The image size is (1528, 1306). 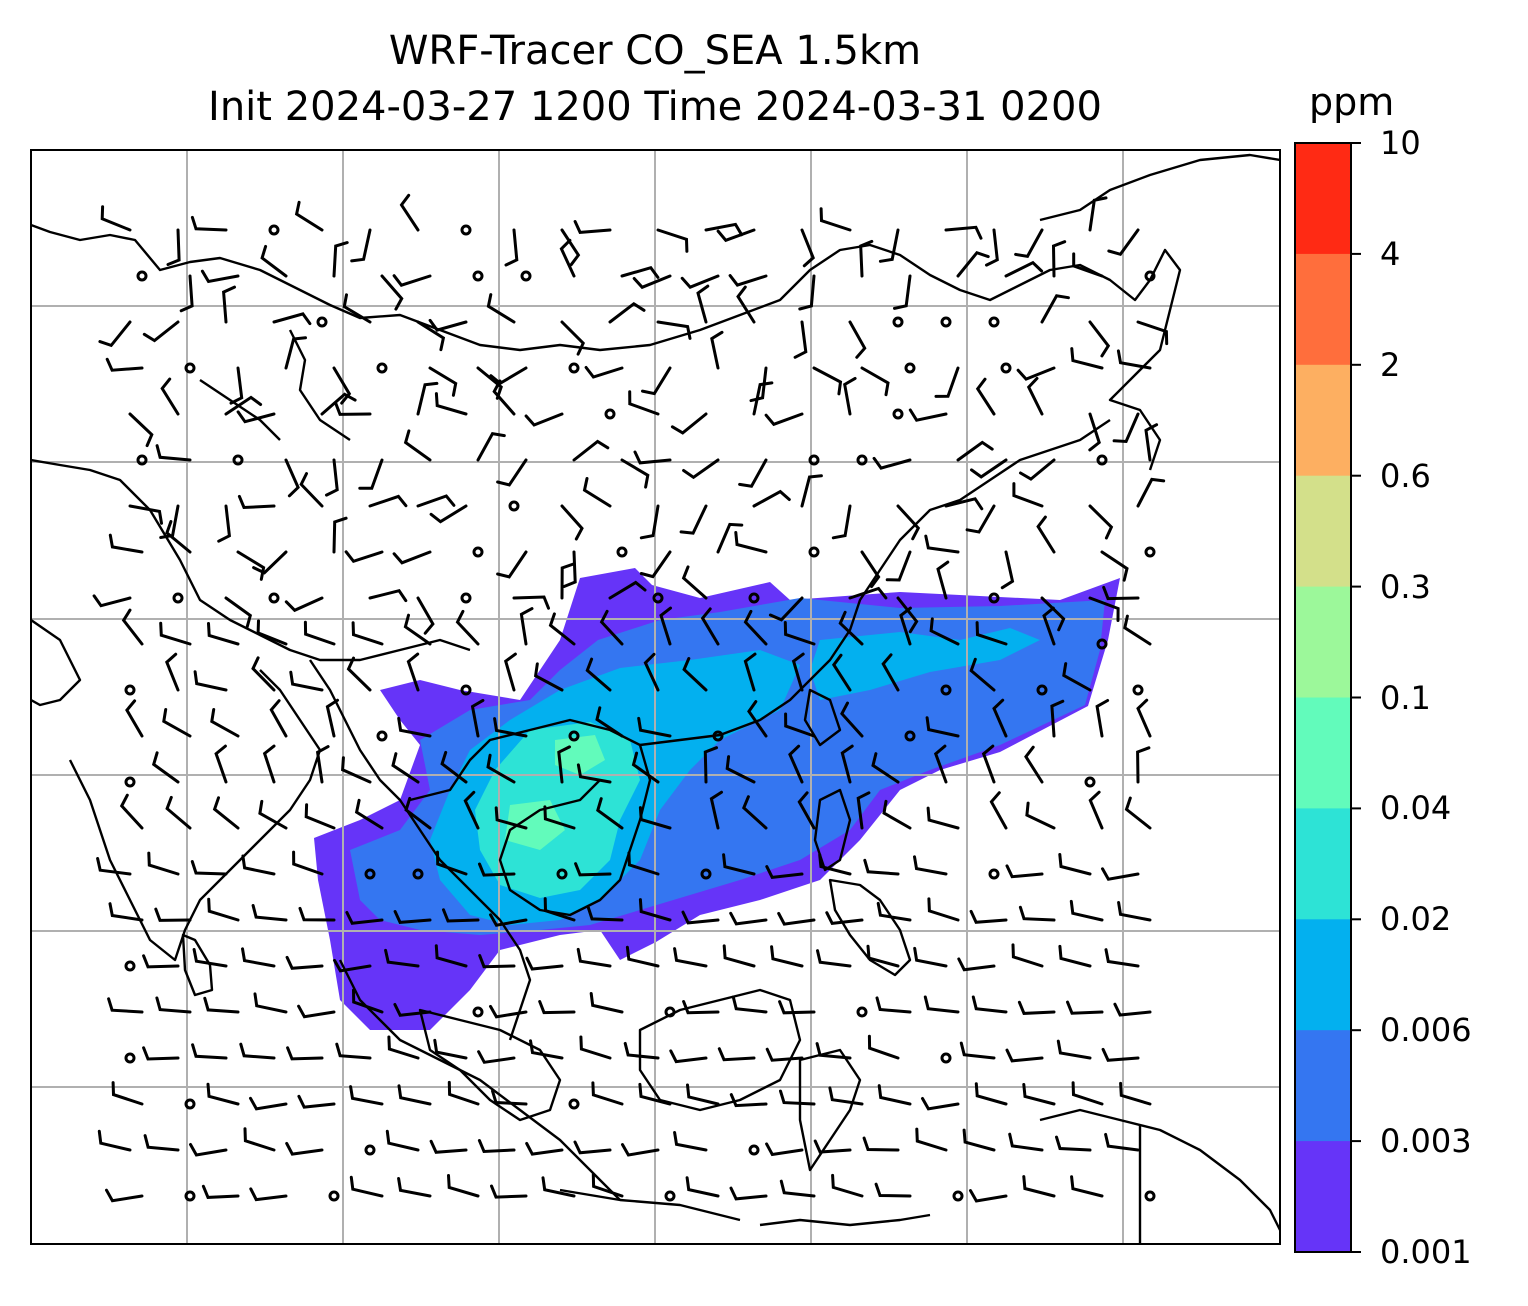 What do you see at coordinates (1405, 697) in the screenshot?
I see `colorbar-tick-label: 0.1` at bounding box center [1405, 697].